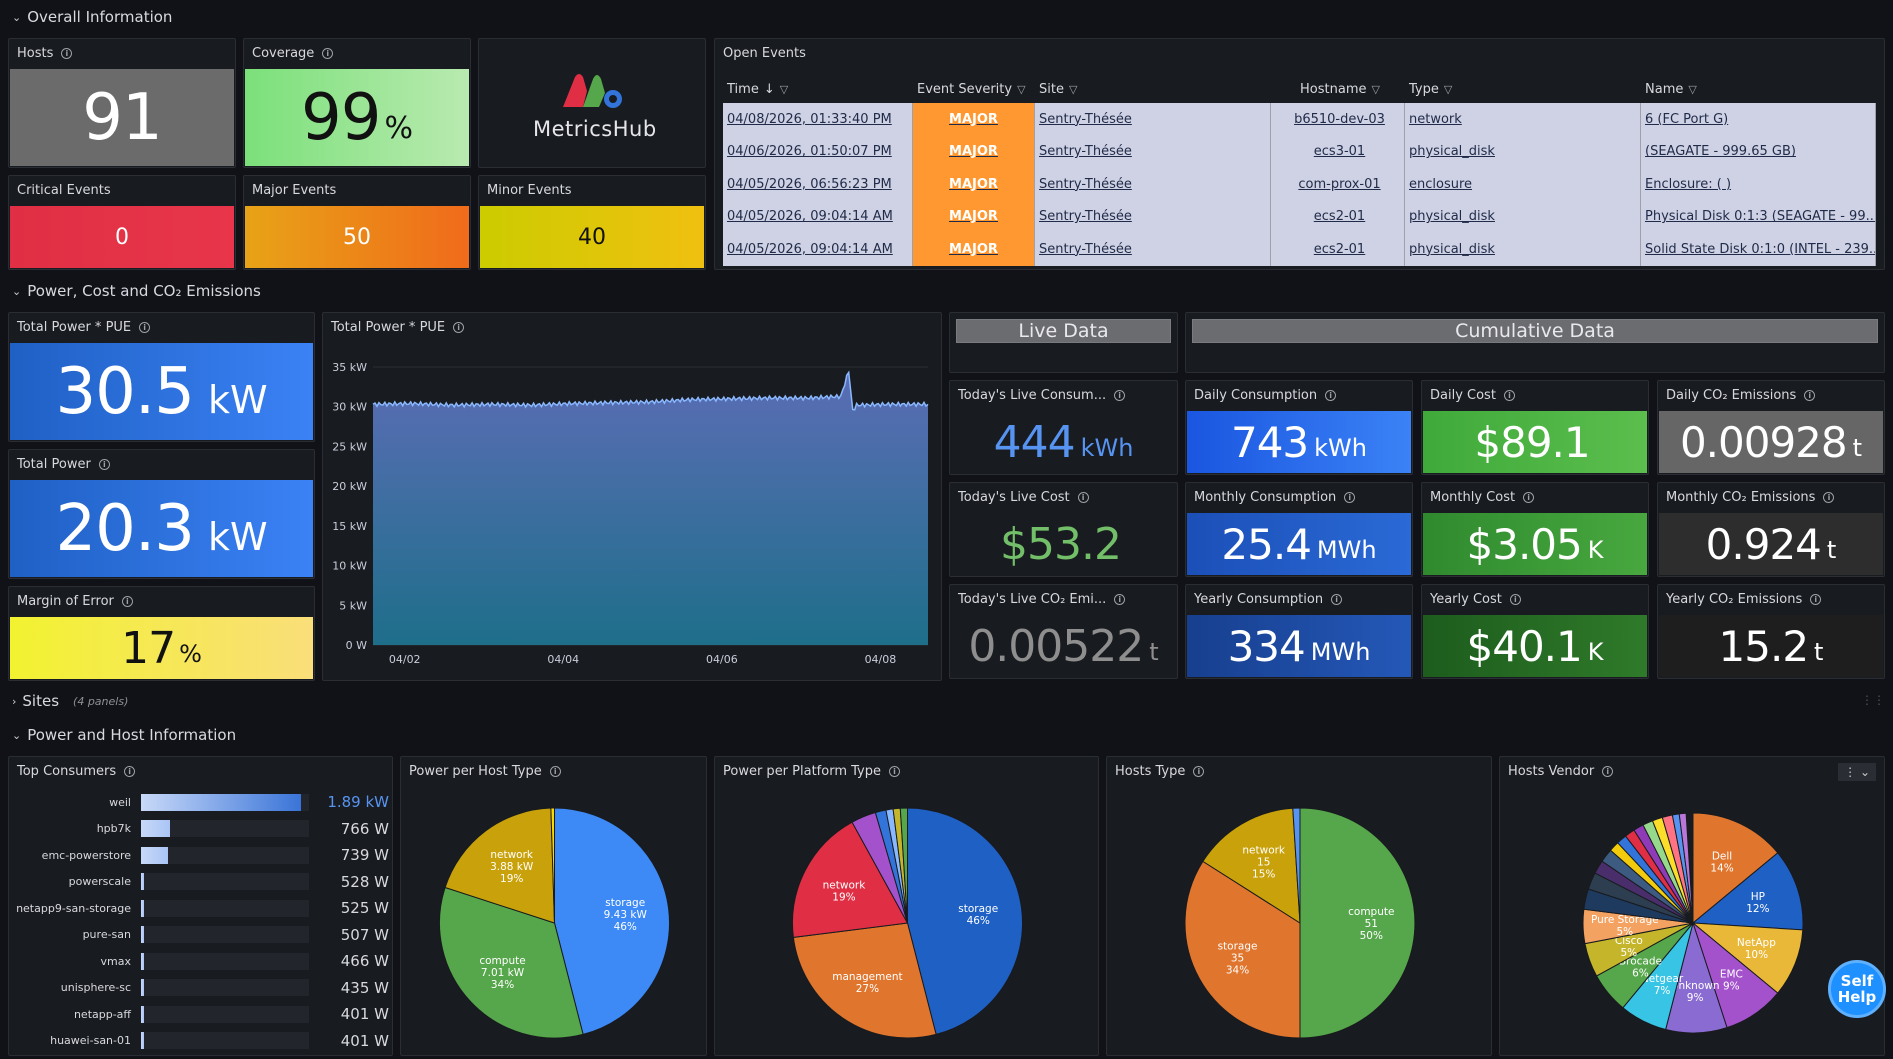  Describe the element at coordinates (818, 119) in the screenshot. I see `event-cell: 04/08/2026, 01:33:40 PM` at that location.